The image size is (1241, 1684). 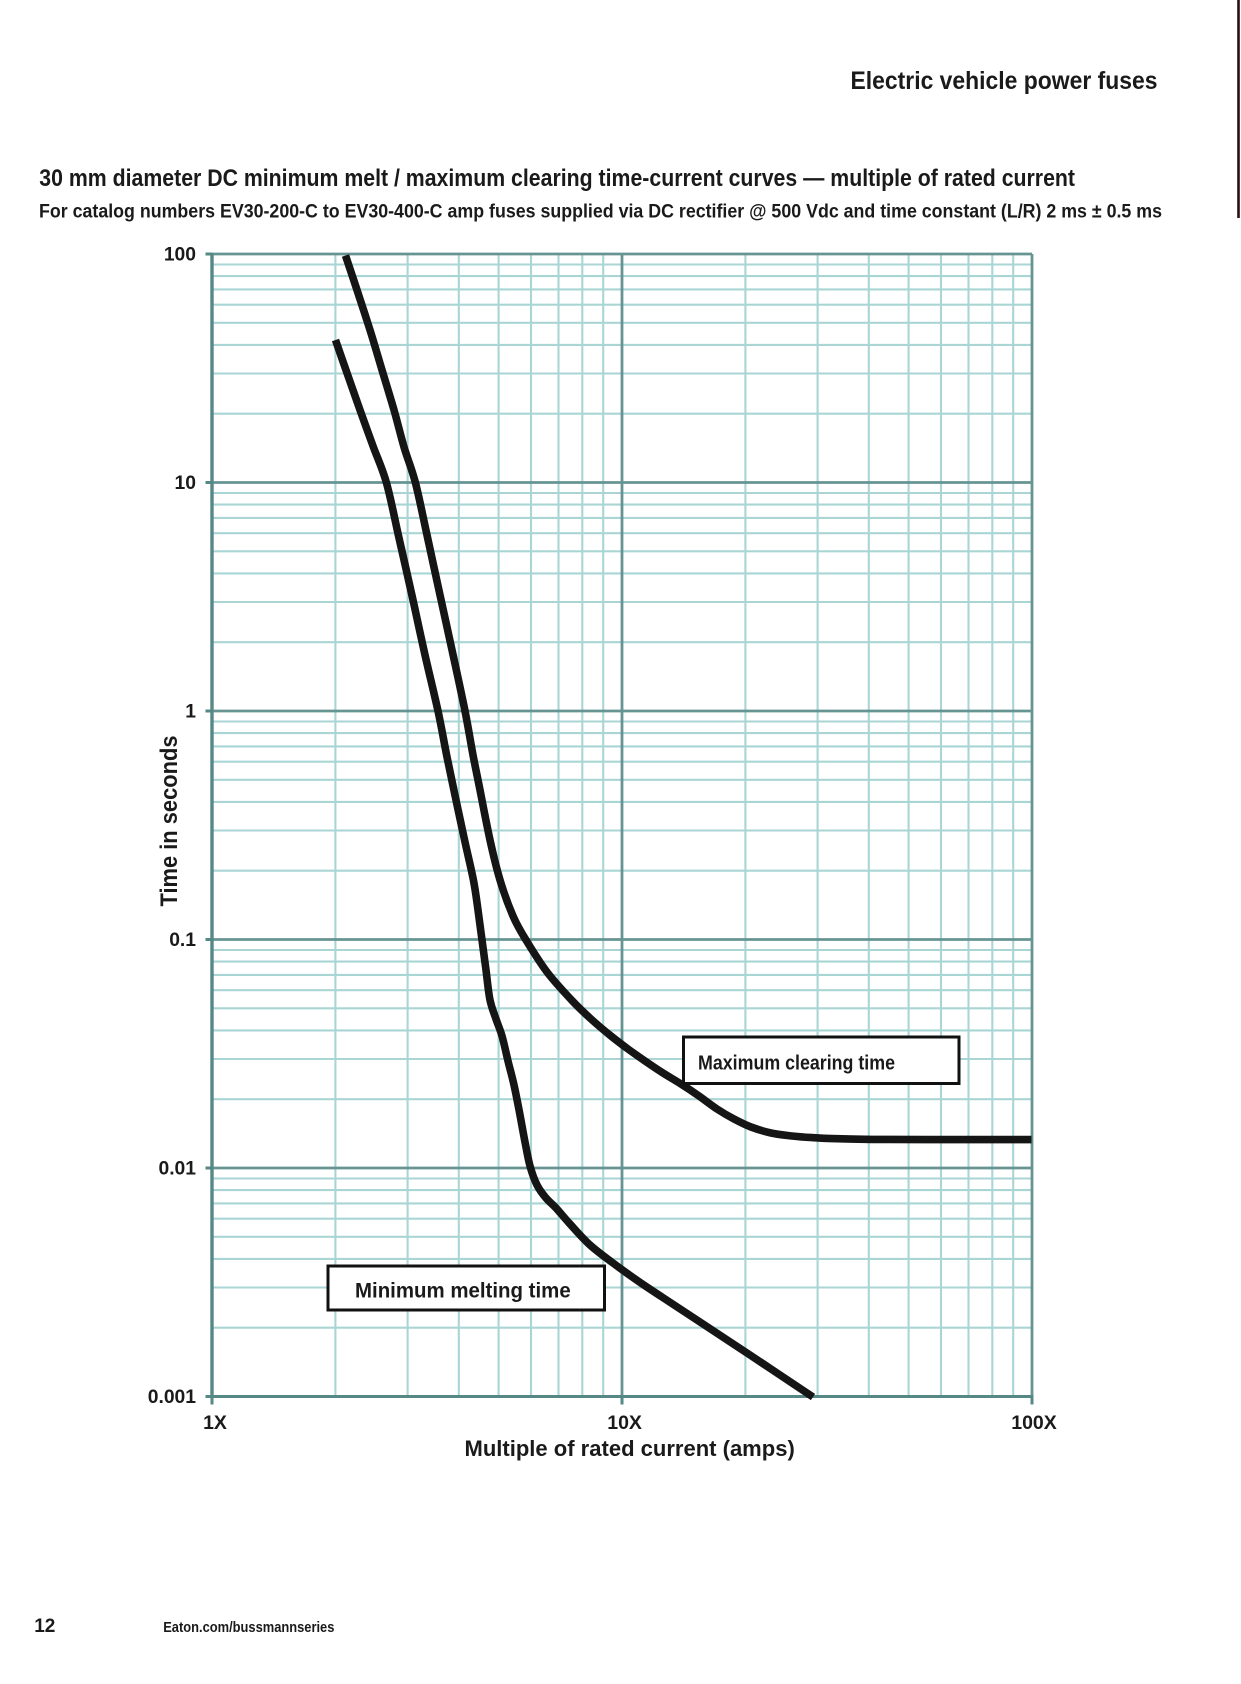 What do you see at coordinates (182, 940) in the screenshot?
I see `svg-text: 0.1` at bounding box center [182, 940].